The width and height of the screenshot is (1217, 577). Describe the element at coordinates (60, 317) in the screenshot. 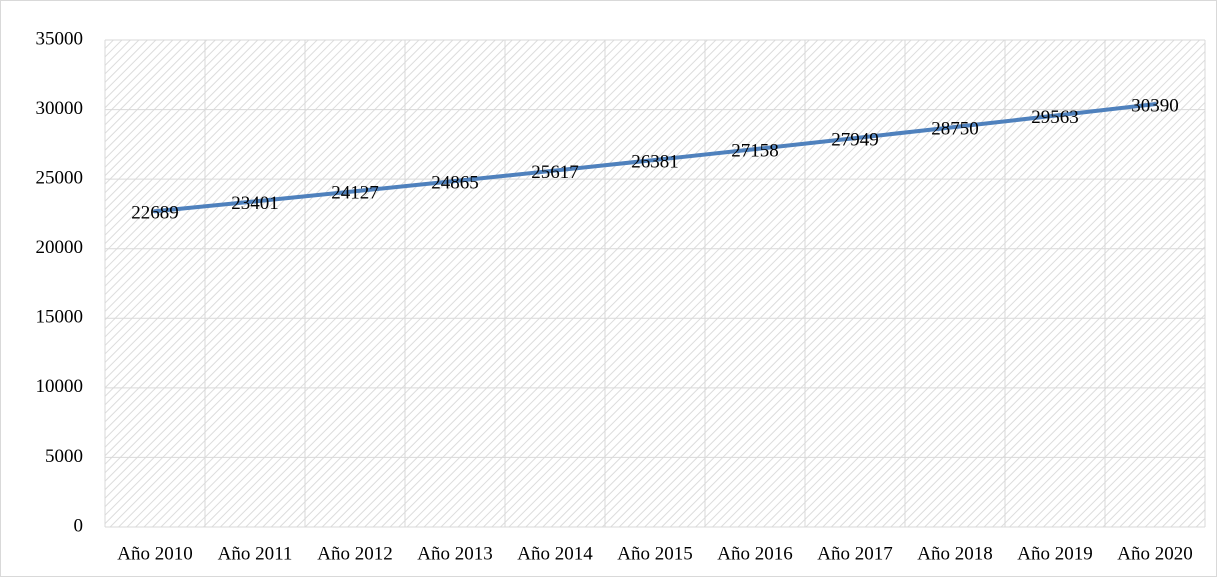

I see `y-tick-label: 15000` at that location.